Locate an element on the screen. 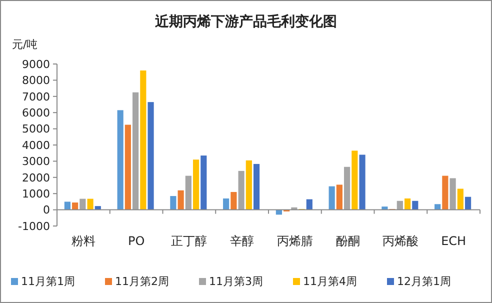 The height and width of the screenshot is (303, 492). y-tick-label: 4000 is located at coordinates (36, 145).